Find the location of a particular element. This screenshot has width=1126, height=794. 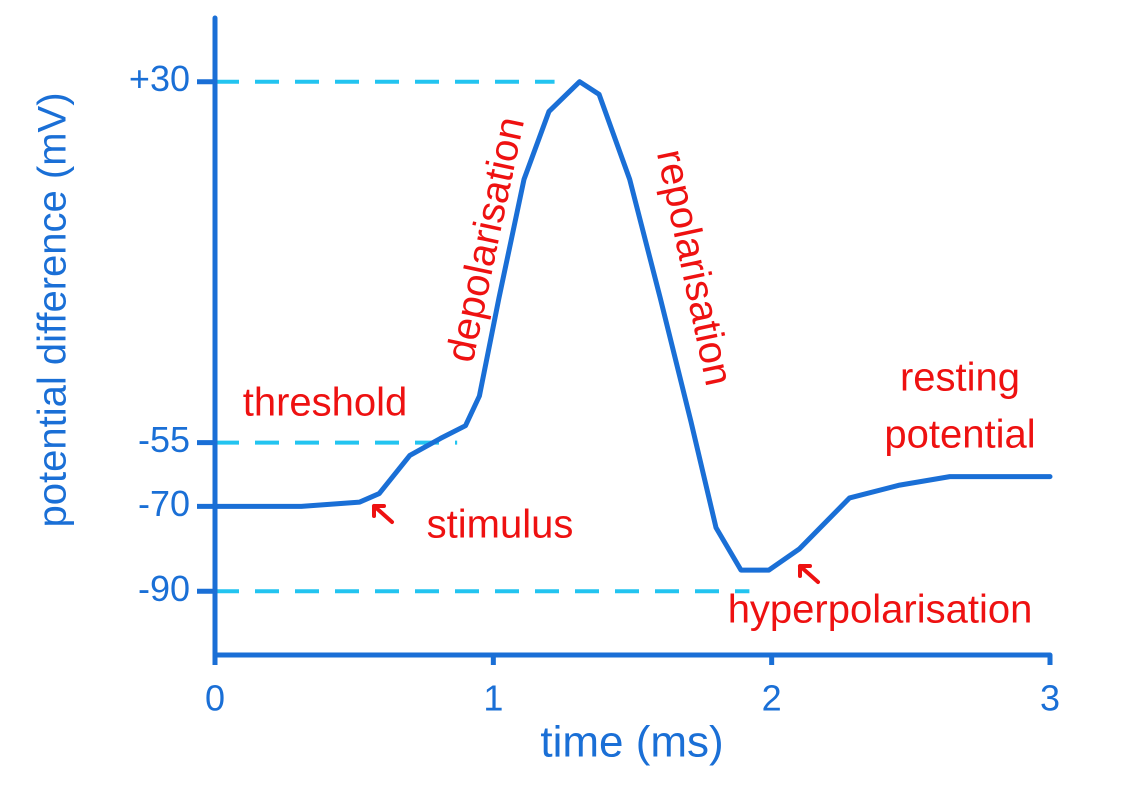

annotation: depolarisation is located at coordinates (485, 239).